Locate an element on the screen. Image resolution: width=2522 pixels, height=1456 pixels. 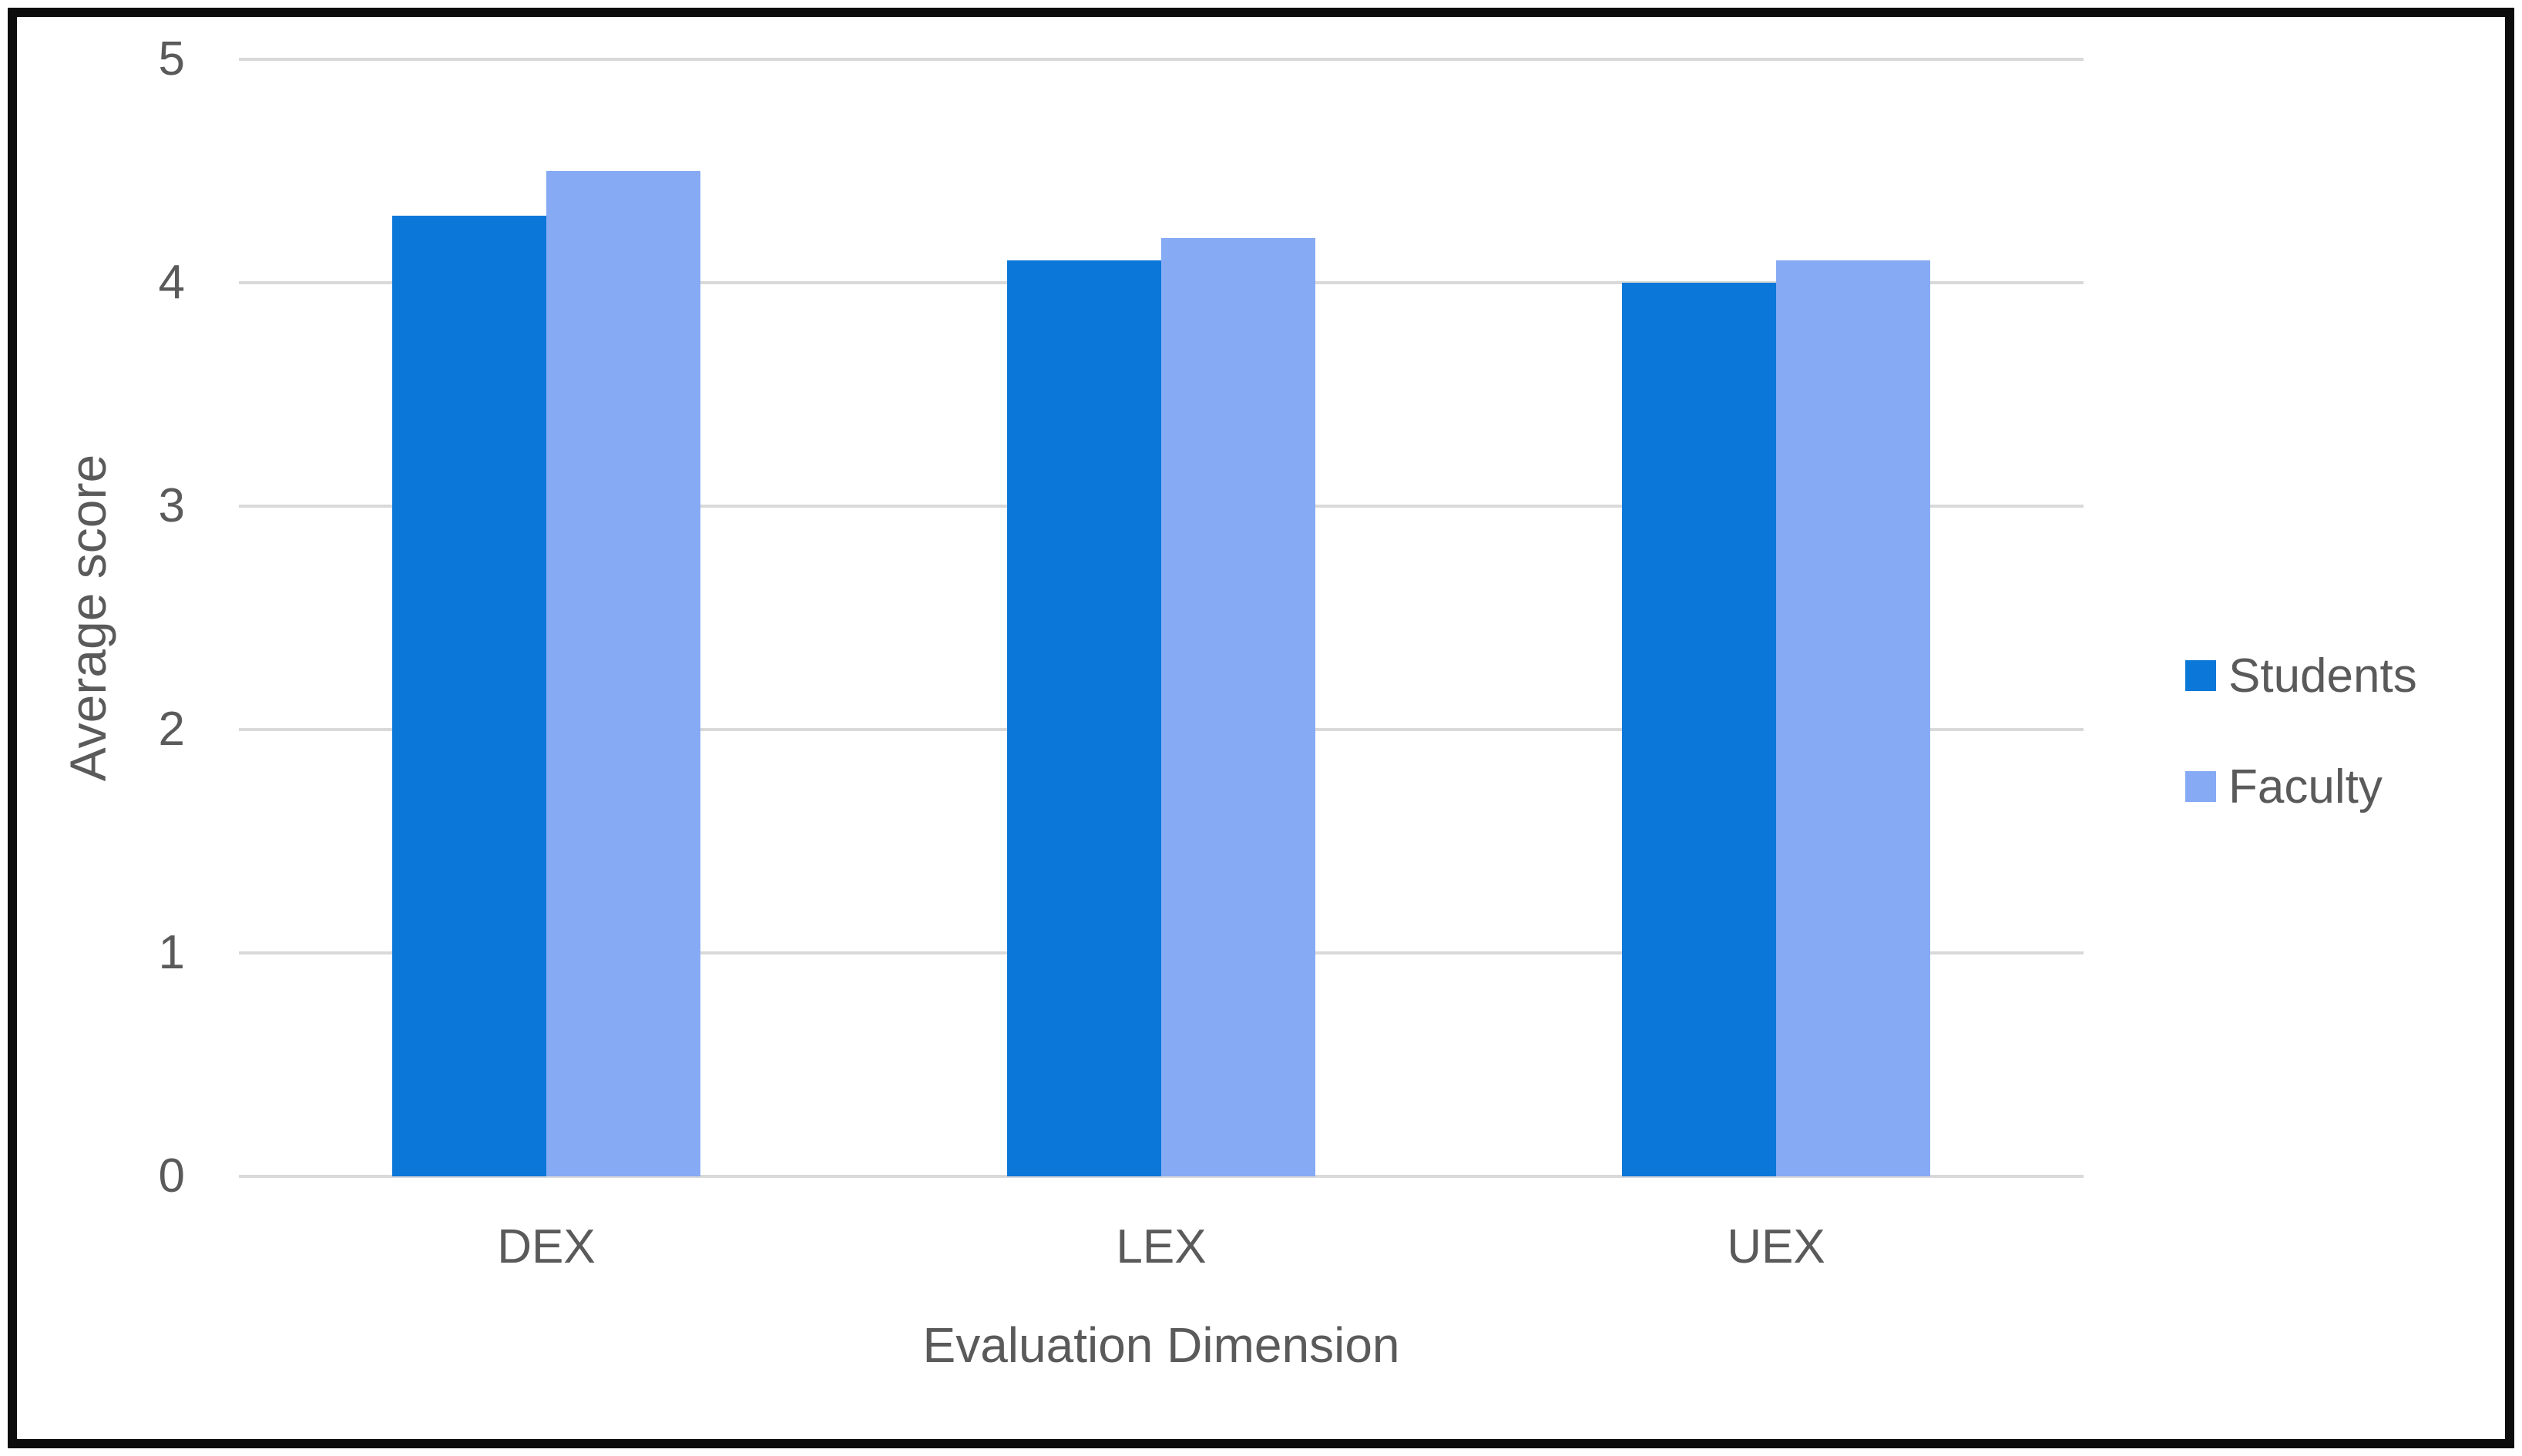
faculty-series-swatch-icon is located at coordinates (2200, 786).